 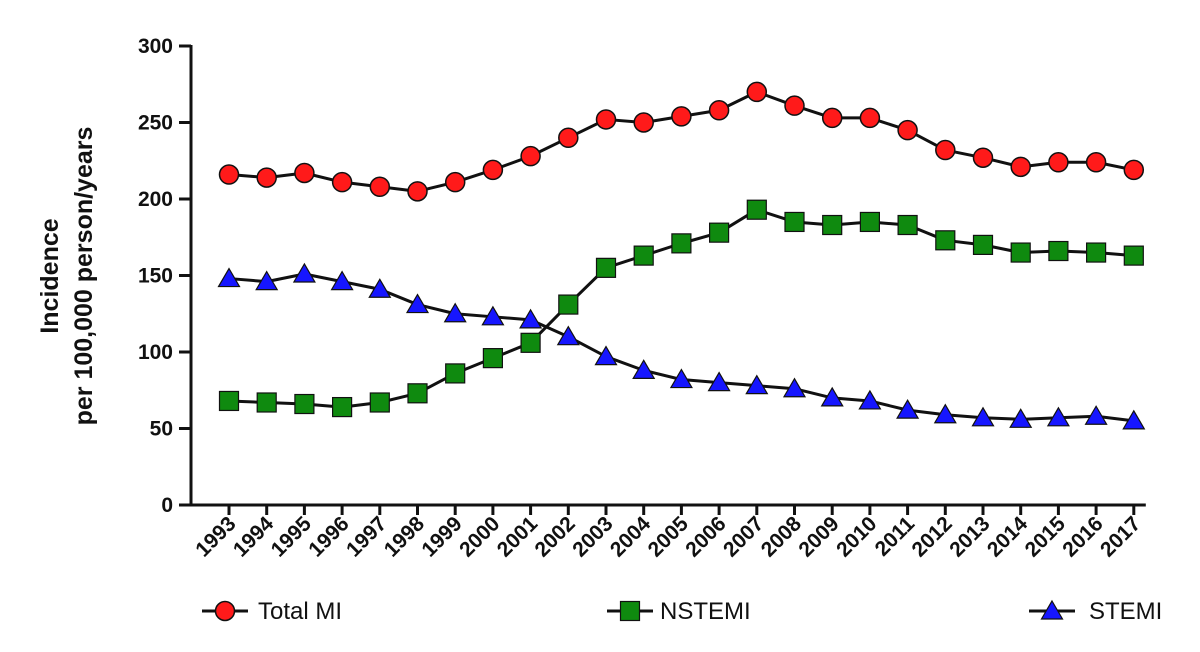 I want to click on legend-item-total-mi: Total MI, so click(x=272, y=611).